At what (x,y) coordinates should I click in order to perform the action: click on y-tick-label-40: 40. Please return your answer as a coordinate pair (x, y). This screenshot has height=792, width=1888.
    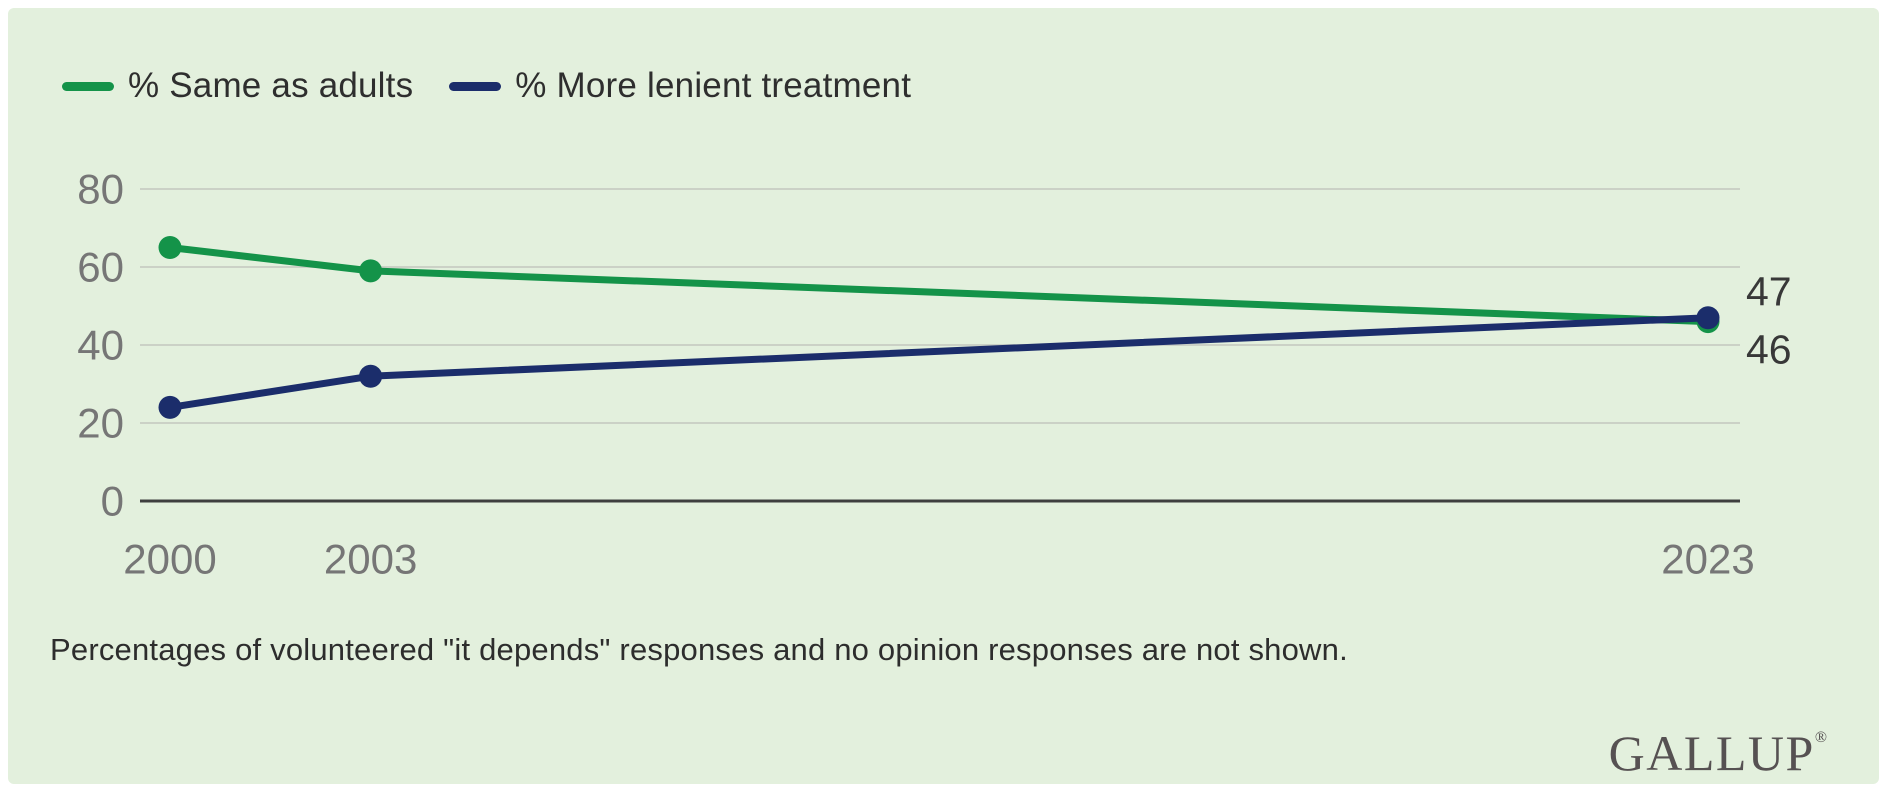
    Looking at the image, I should click on (100, 345).